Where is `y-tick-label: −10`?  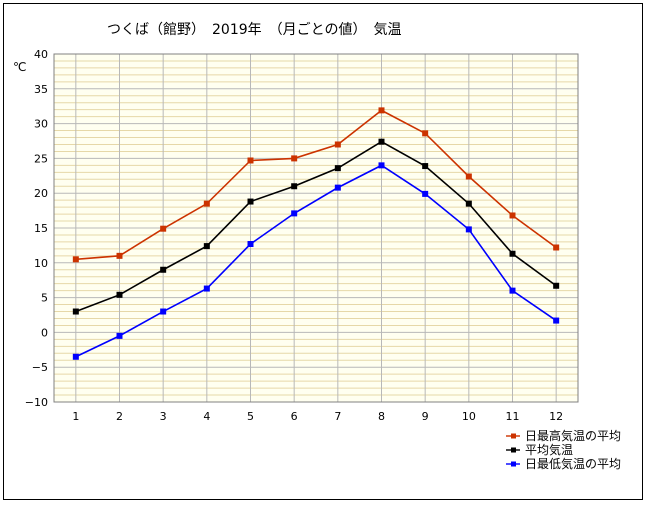 y-tick-label: −10 is located at coordinates (36, 402).